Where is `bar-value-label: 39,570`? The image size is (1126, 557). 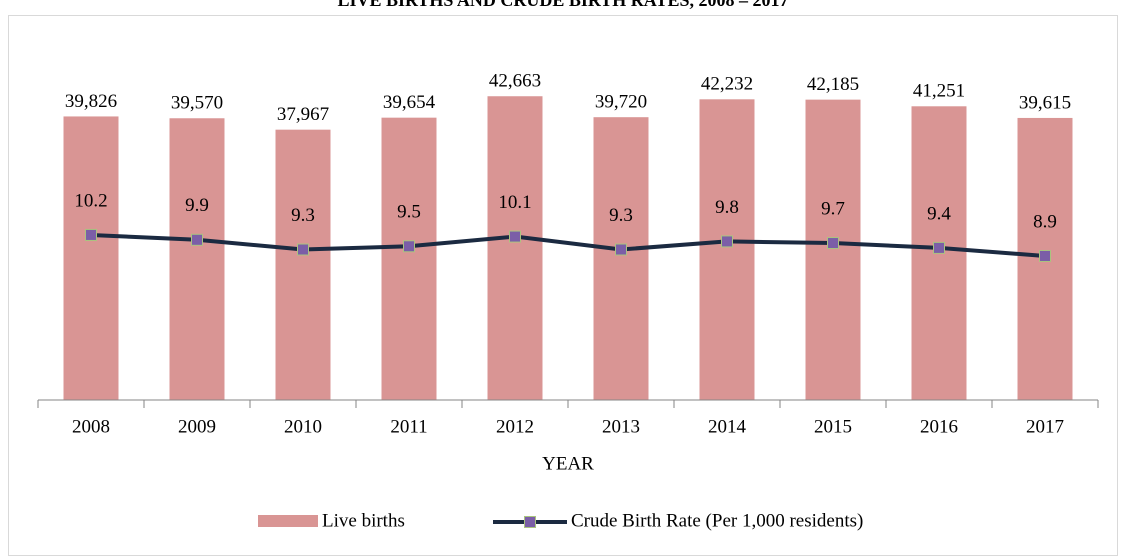 bar-value-label: 39,570 is located at coordinates (197, 103).